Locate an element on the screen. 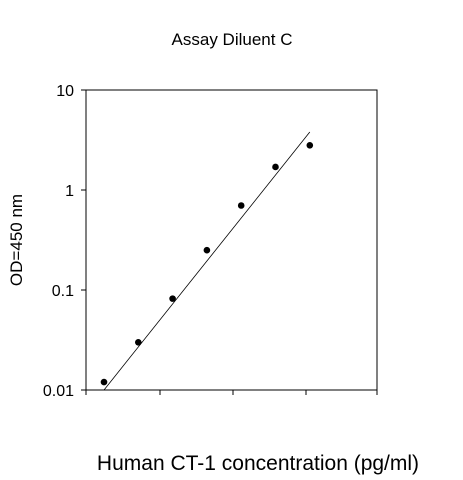 This screenshot has height=480, width=463. y-tick-label: 10 is located at coordinates (65, 91).